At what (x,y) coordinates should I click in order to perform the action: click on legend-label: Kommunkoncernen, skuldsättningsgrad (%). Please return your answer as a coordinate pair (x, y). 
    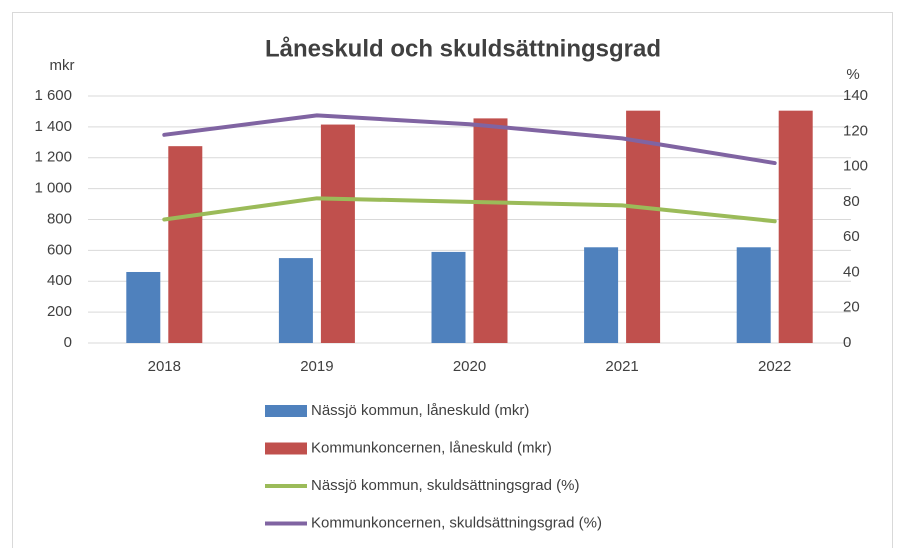
    Looking at the image, I should click on (456, 522).